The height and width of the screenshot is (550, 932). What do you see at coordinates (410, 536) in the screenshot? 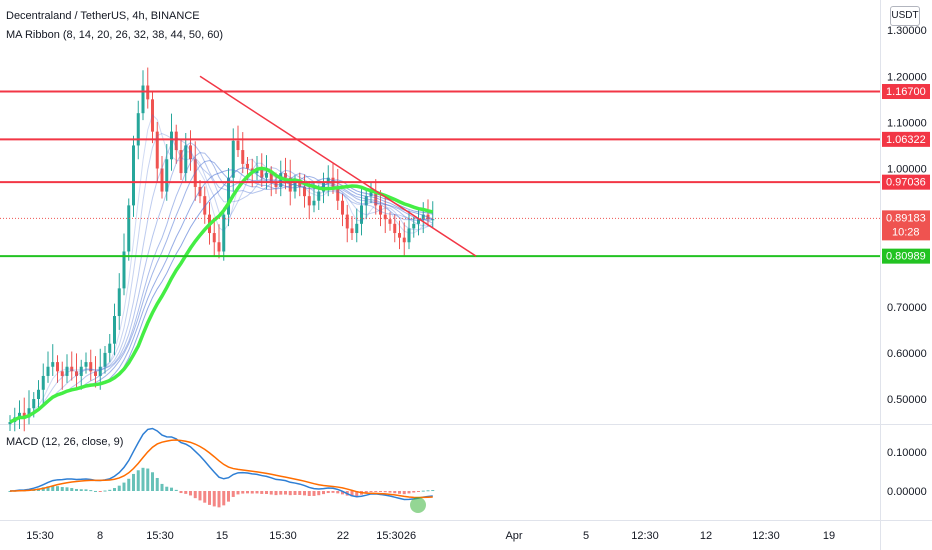
I see `time-tick-label: 26` at bounding box center [410, 536].